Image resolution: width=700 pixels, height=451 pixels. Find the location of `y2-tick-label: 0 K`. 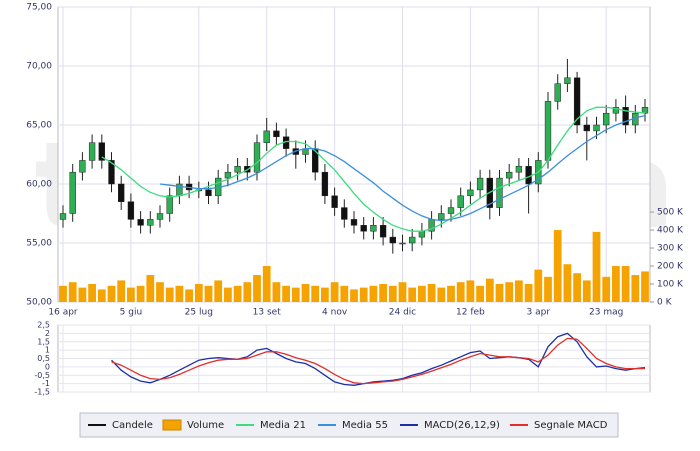

y2-tick-label: 0 K is located at coordinates (665, 303).